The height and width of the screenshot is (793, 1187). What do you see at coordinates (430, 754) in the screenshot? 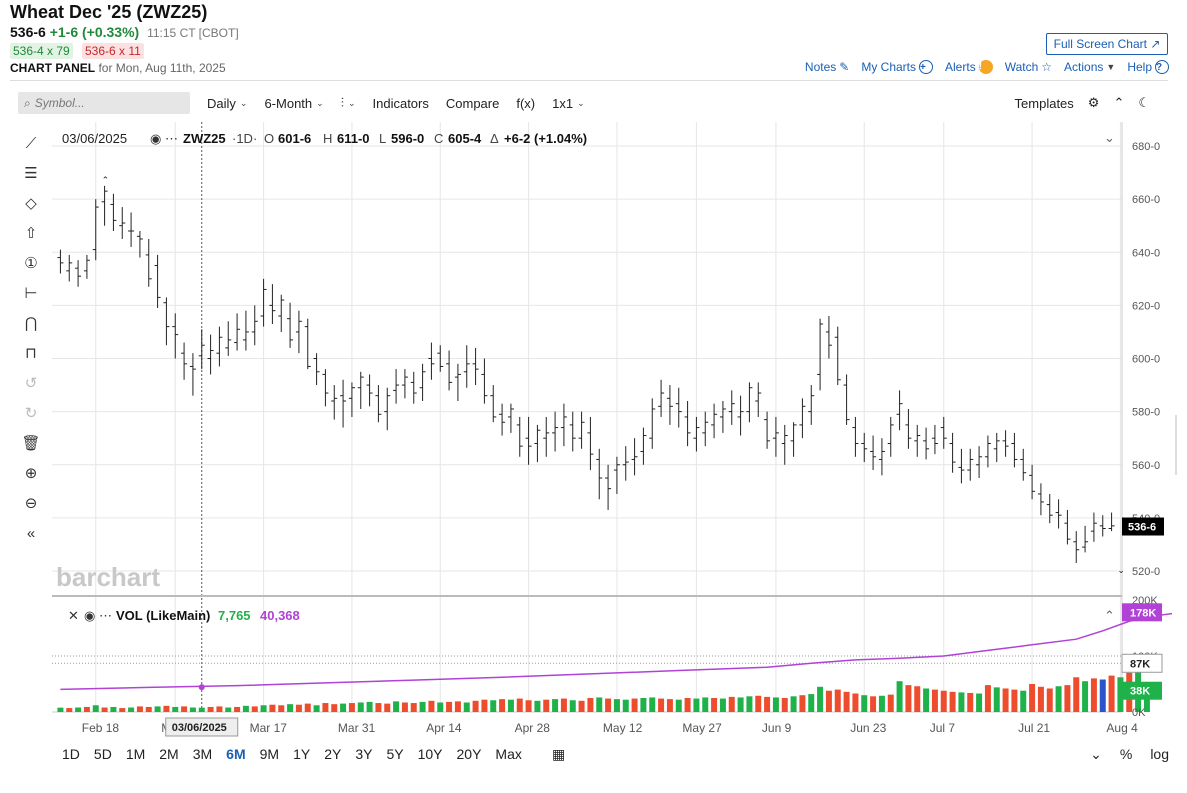
I see `range-10y: 10Y` at bounding box center [430, 754].